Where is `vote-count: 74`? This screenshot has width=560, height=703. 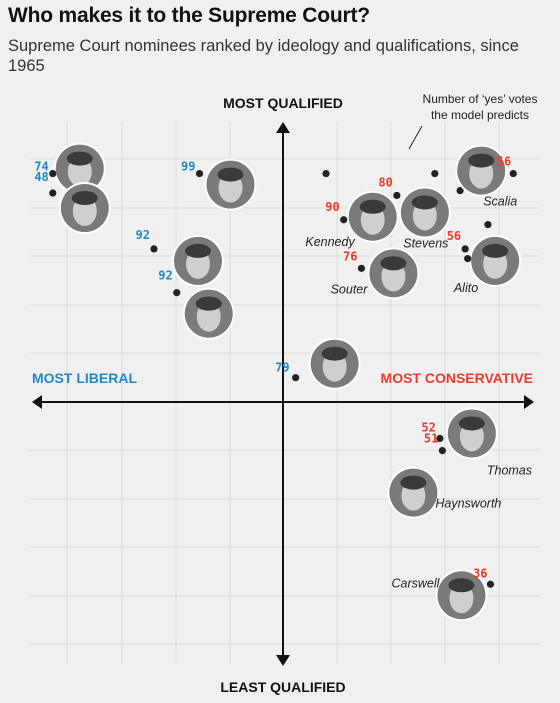
vote-count: 74 is located at coordinates (41, 167).